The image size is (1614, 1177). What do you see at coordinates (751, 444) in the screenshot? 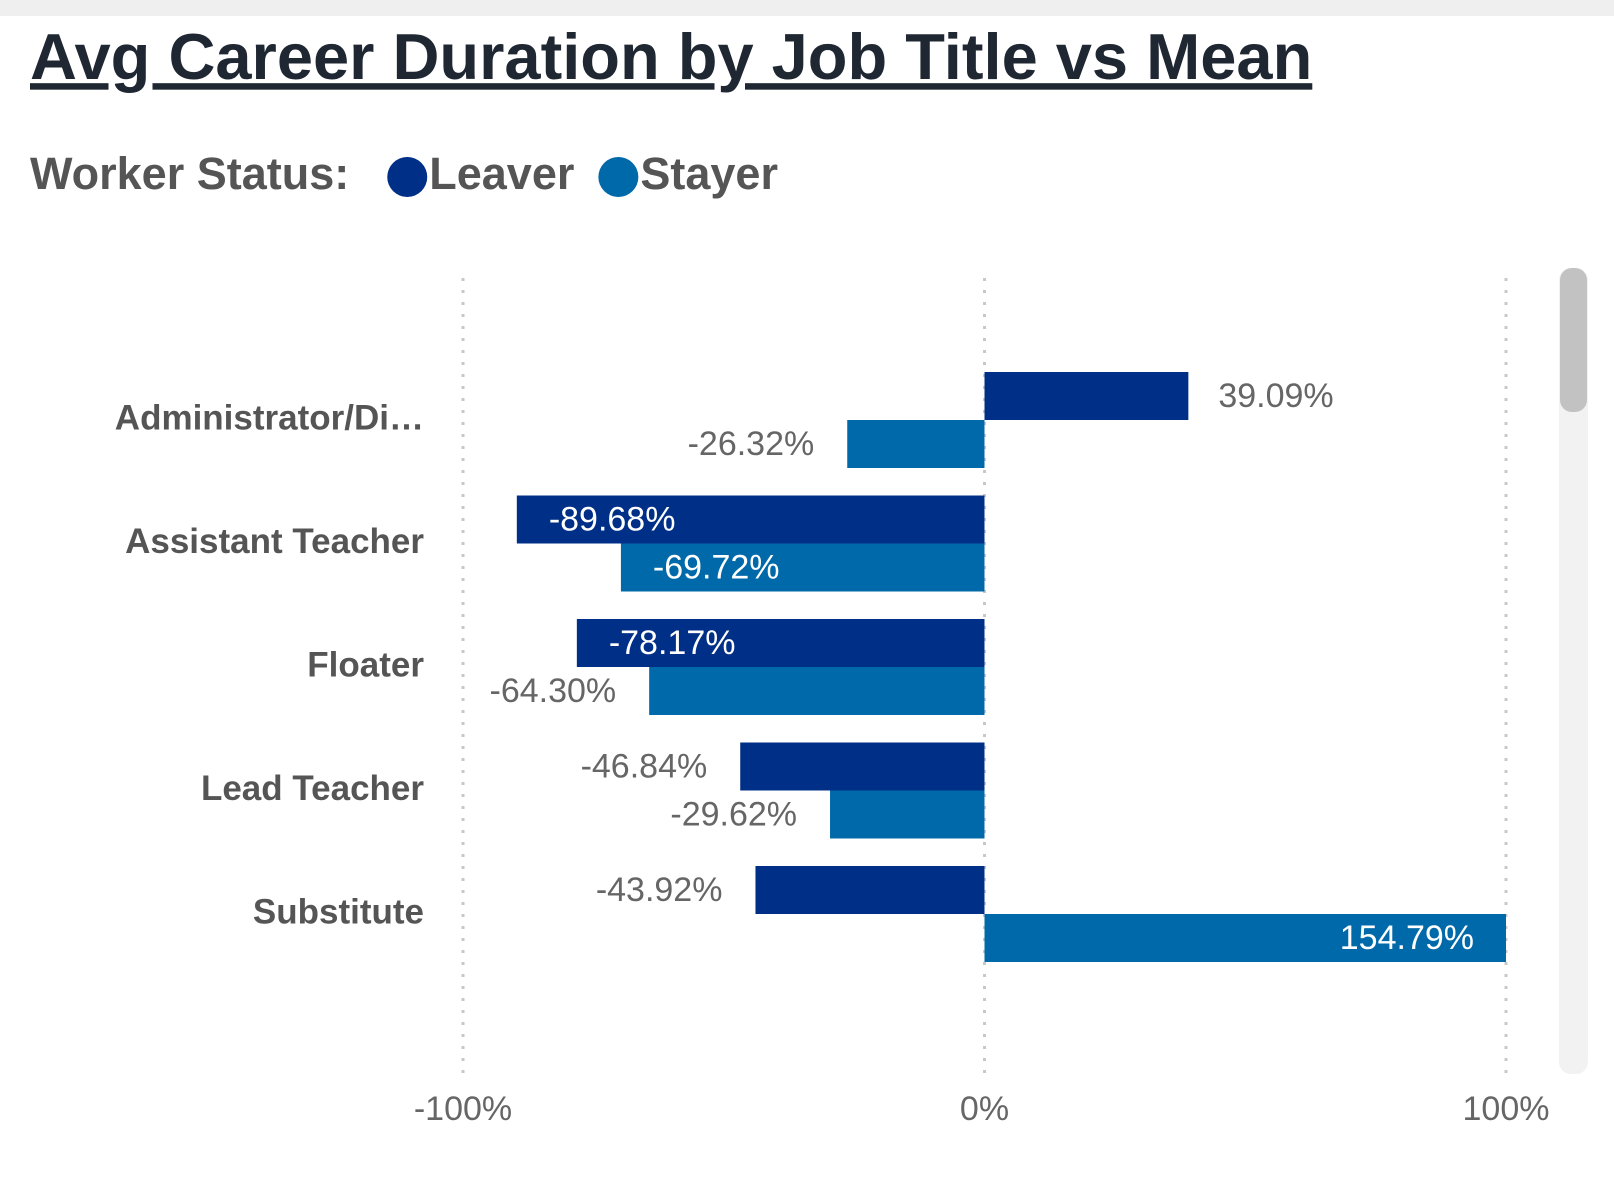
I see `data-label: -26.32%` at bounding box center [751, 444].